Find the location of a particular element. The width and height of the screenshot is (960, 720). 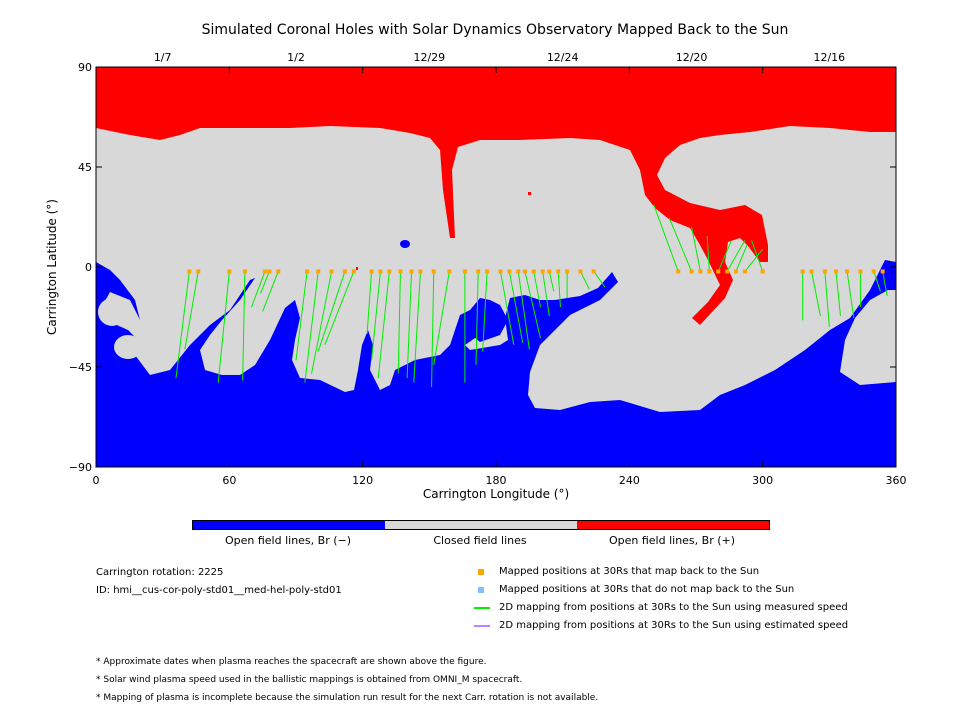

x-tick-label: 240 is located at coordinates (629, 480).